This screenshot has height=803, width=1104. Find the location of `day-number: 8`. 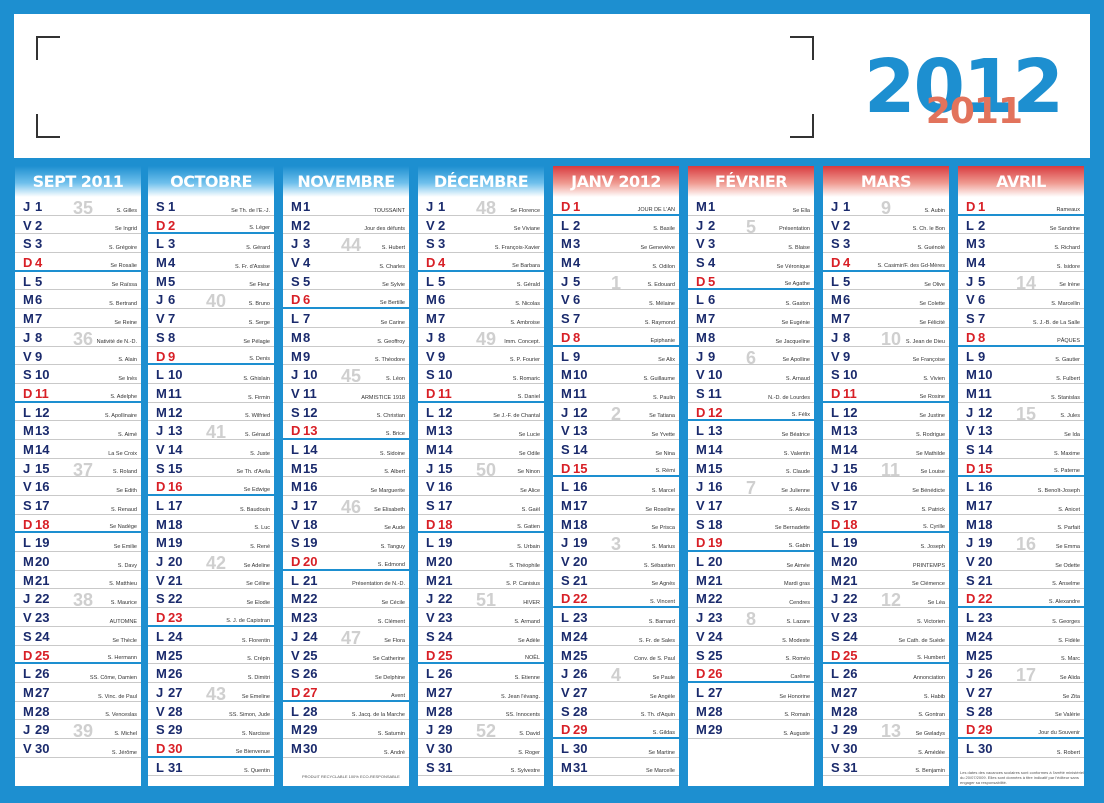

day-number: 8 is located at coordinates (847, 337).